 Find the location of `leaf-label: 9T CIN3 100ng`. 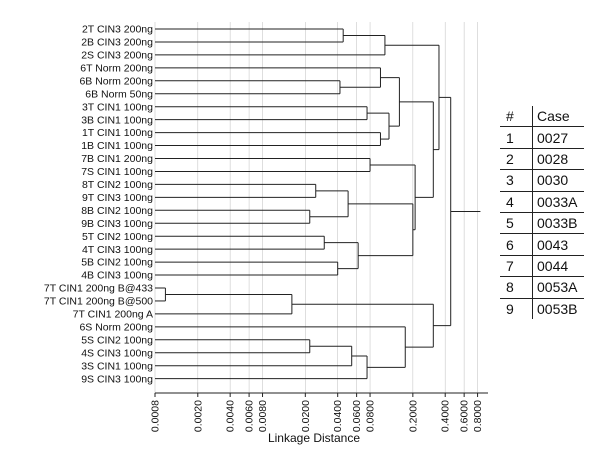

leaf-label: 9T CIN3 100ng is located at coordinates (117, 198).